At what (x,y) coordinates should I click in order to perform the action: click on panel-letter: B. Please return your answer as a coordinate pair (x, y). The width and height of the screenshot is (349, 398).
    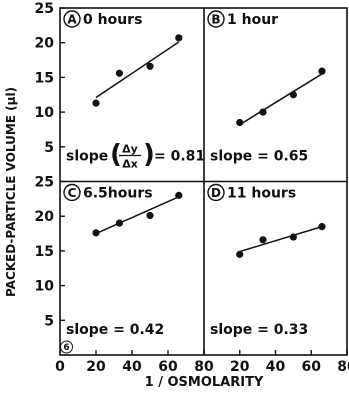
    Looking at the image, I should click on (215, 20).